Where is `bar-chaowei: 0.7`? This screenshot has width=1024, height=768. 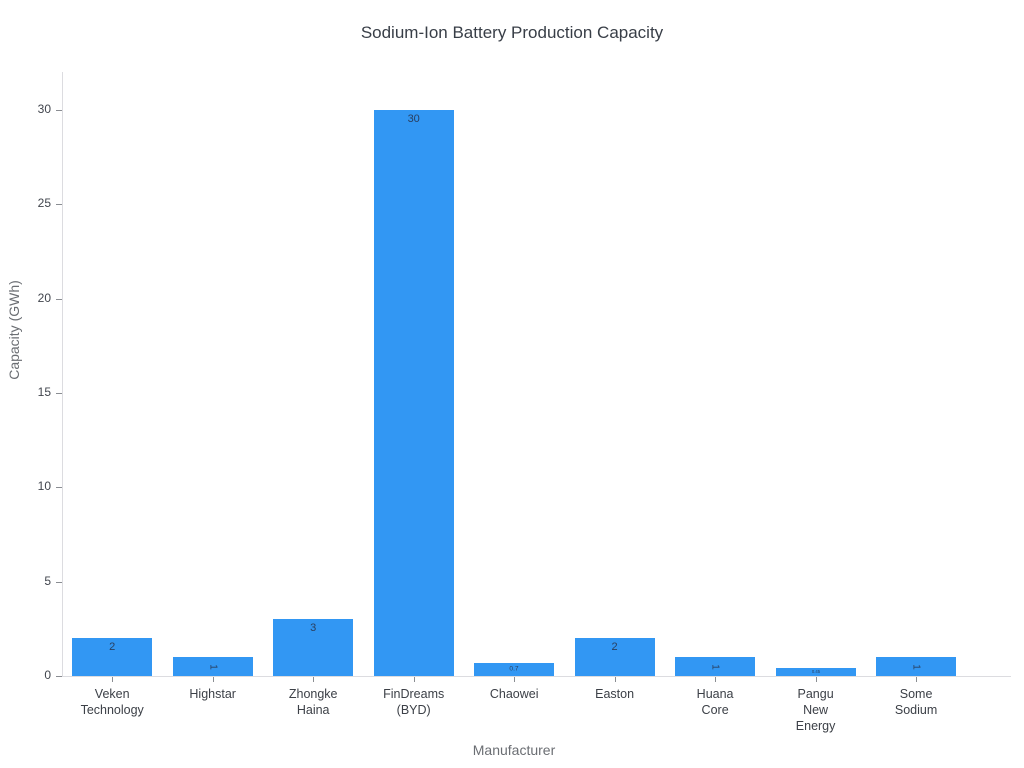 bar-chaowei: 0.7 is located at coordinates (514, 669).